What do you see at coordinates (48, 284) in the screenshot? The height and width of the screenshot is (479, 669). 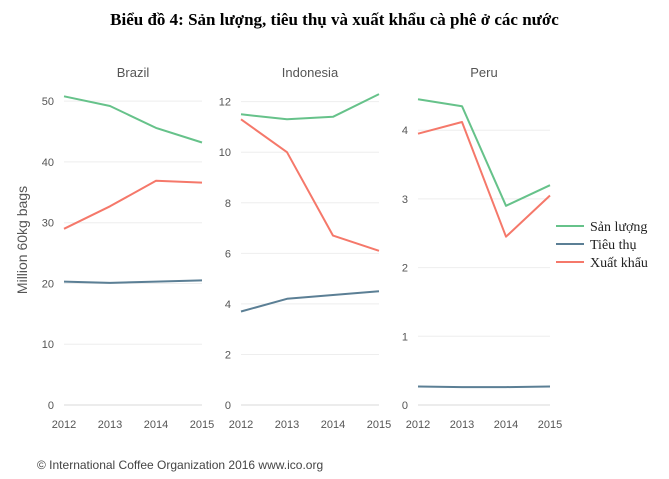 I see `y-tick-label: 20` at bounding box center [48, 284].